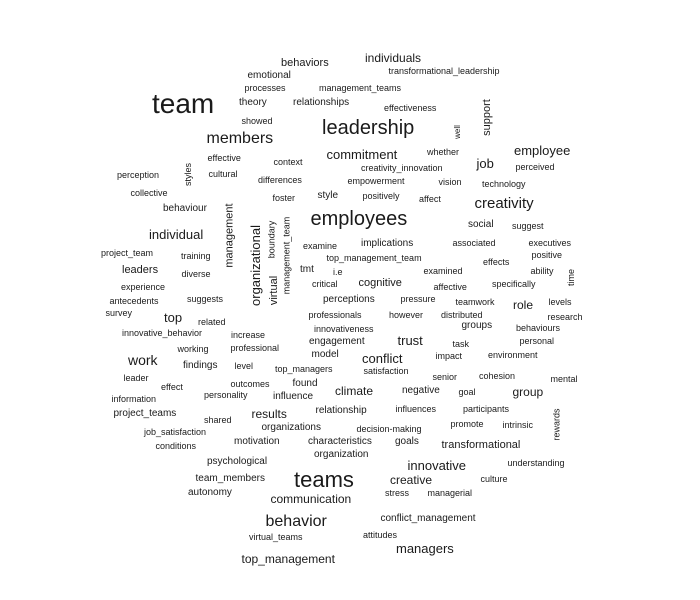 Image resolution: width=700 pixels, height=600 pixels. I want to click on cloud-word: research, so click(565, 316).